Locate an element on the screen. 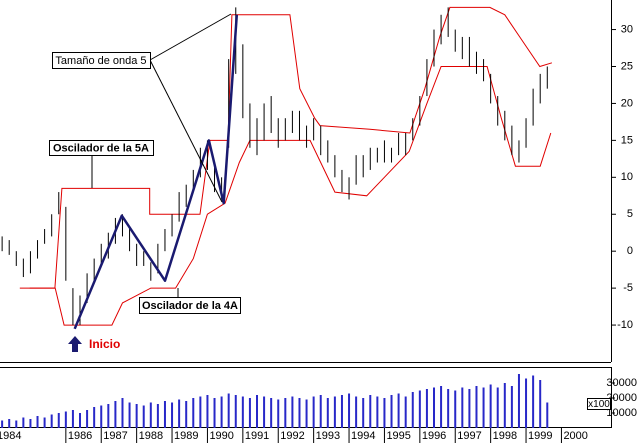 The height and width of the screenshot is (443, 638). y-tick-label: 25 is located at coordinates (627, 66).